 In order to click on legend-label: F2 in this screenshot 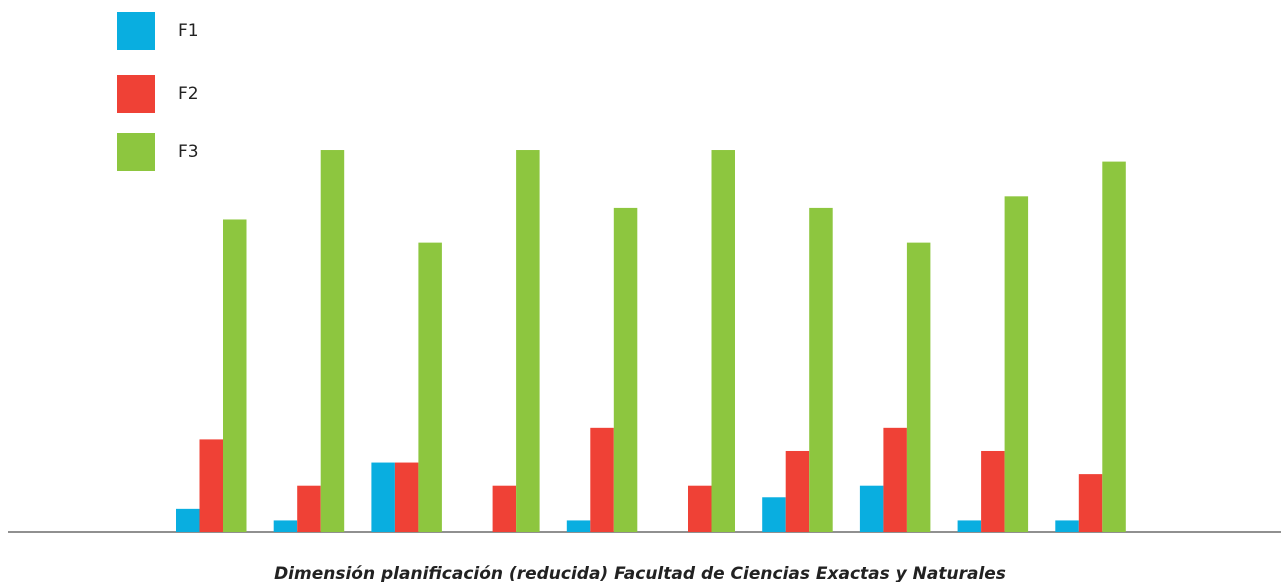, I will do `click(188, 94)`.